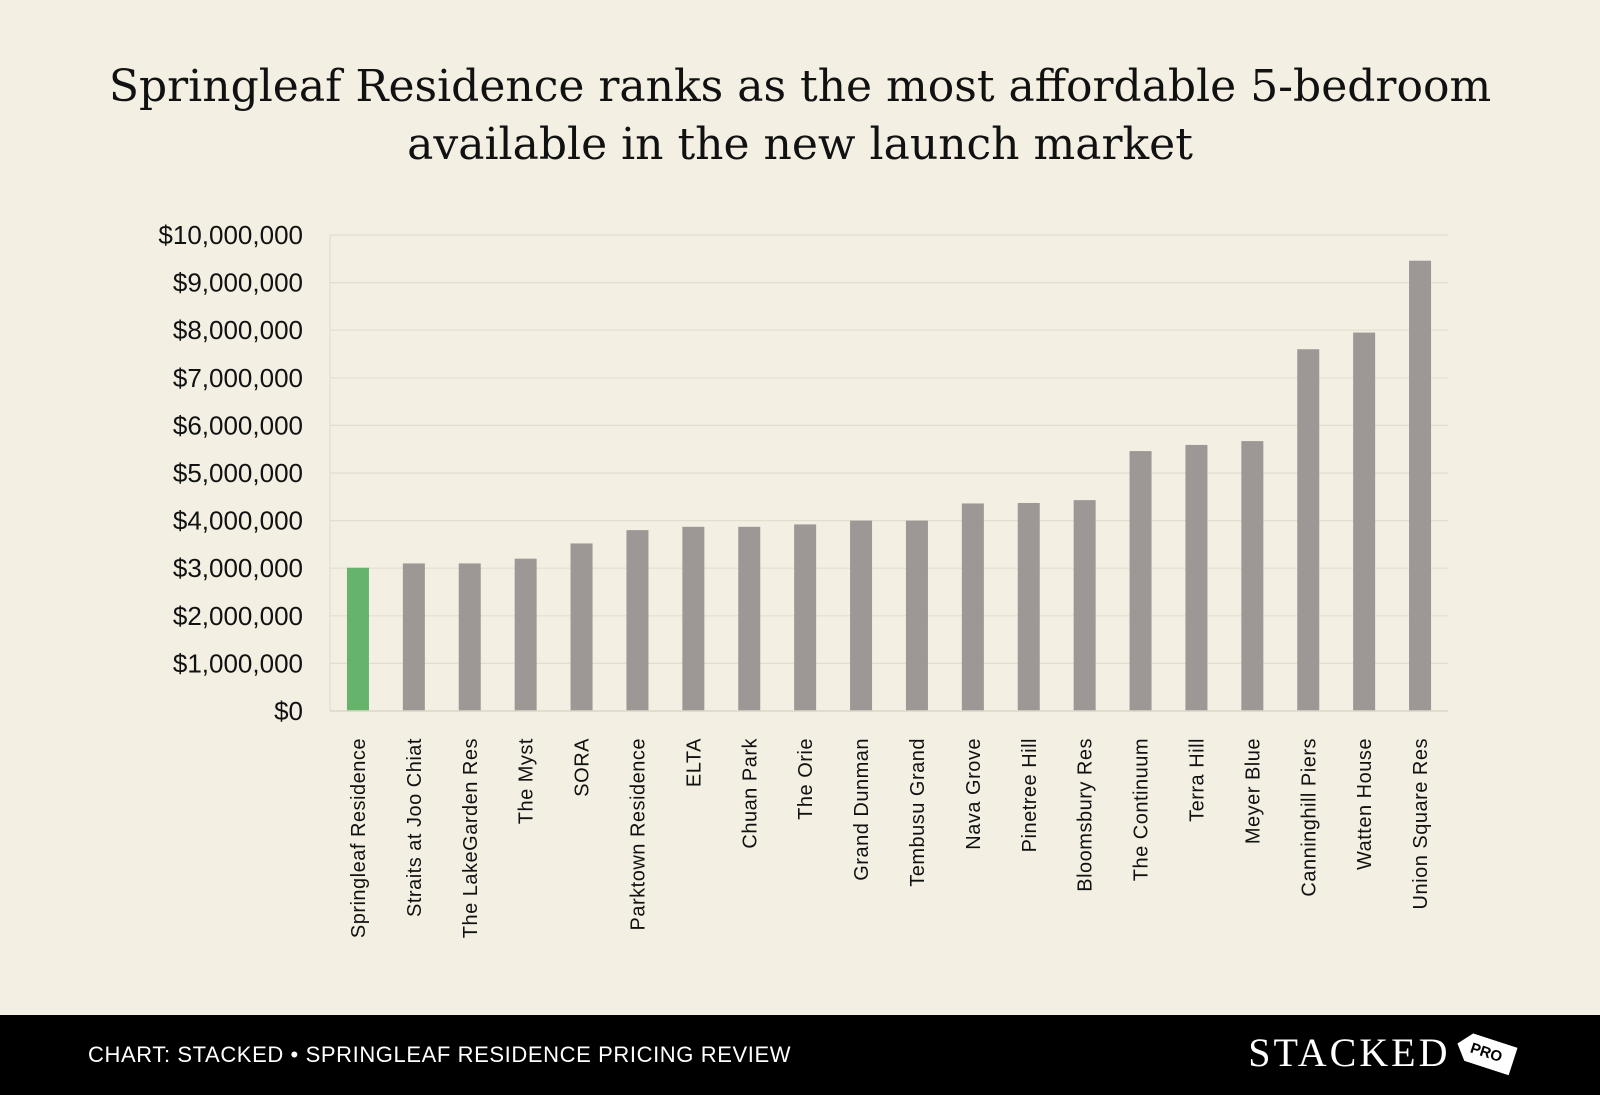 This screenshot has height=1095, width=1600. What do you see at coordinates (238, 663) in the screenshot?
I see `y-tick-label: $1,000,000` at bounding box center [238, 663].